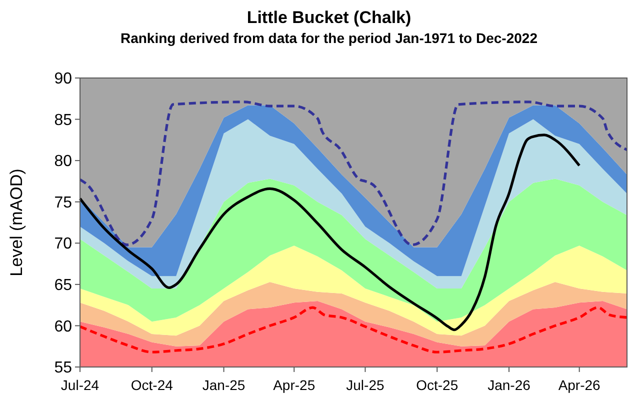 The width and height of the screenshot is (634, 405). I want to click on x-tick-label: Jul-25, so click(365, 385).